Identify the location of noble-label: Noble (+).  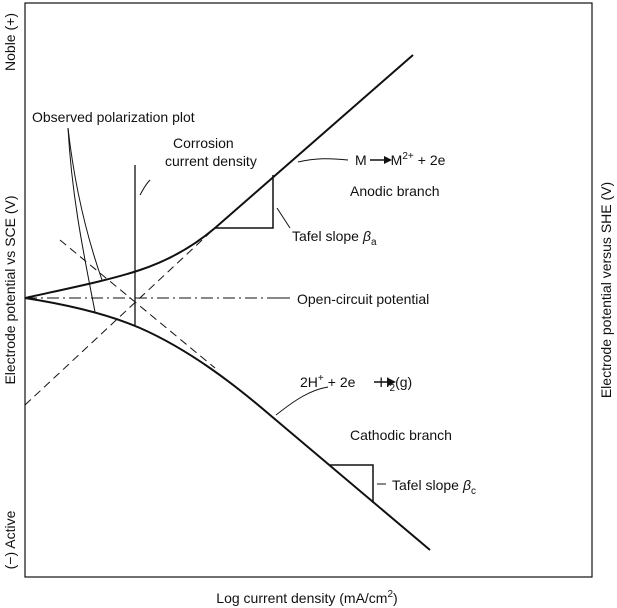
(10, 42).